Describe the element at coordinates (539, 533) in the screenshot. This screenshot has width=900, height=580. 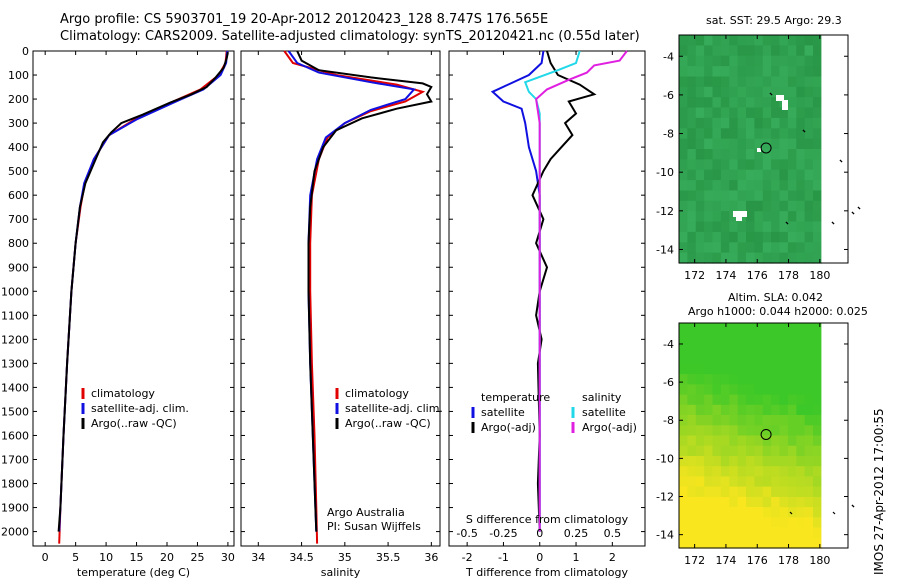
I see `x-top-tick-label: 0` at that location.